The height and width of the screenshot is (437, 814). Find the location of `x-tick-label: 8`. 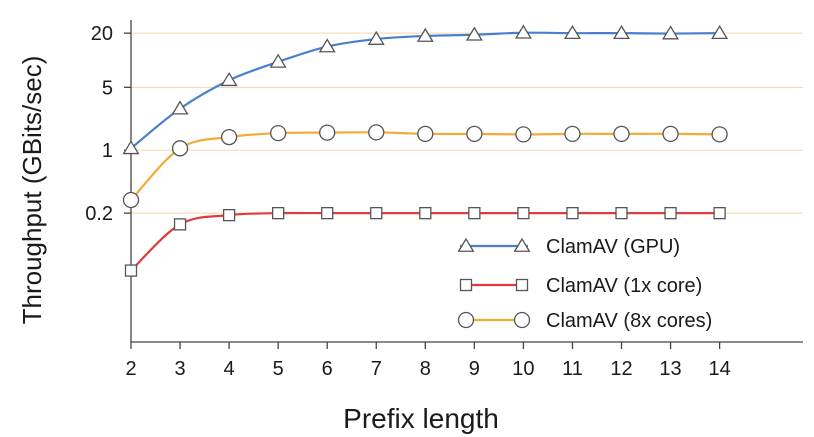

x-tick-label: 8 is located at coordinates (425, 369).